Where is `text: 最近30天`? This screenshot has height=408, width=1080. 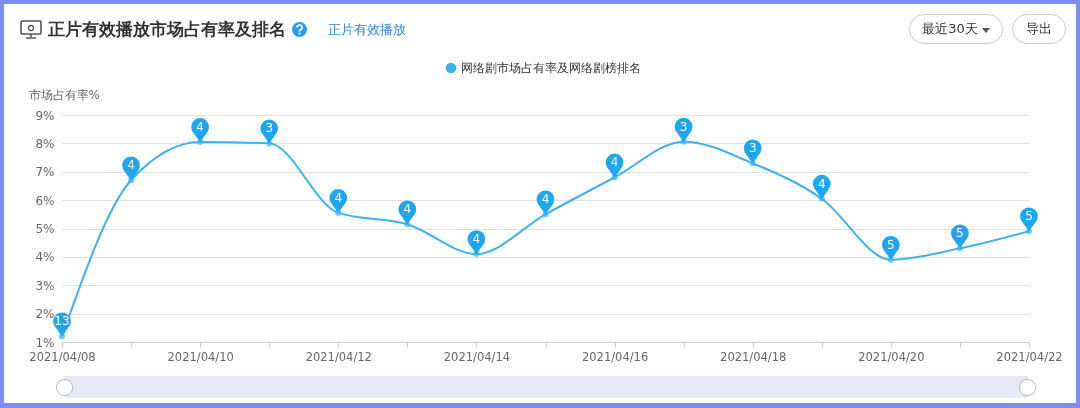
text: 最近30天 is located at coordinates (950, 28).